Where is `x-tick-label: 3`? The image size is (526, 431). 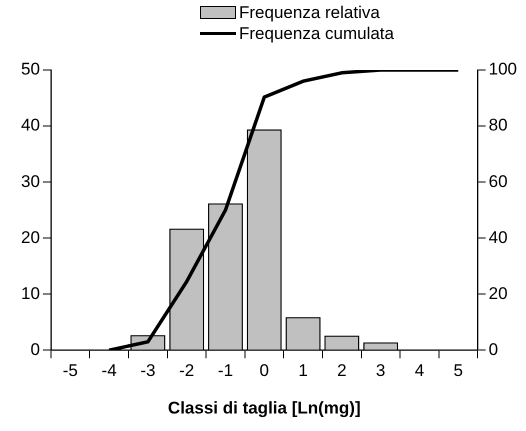
x-tick-label: 3 is located at coordinates (381, 370).